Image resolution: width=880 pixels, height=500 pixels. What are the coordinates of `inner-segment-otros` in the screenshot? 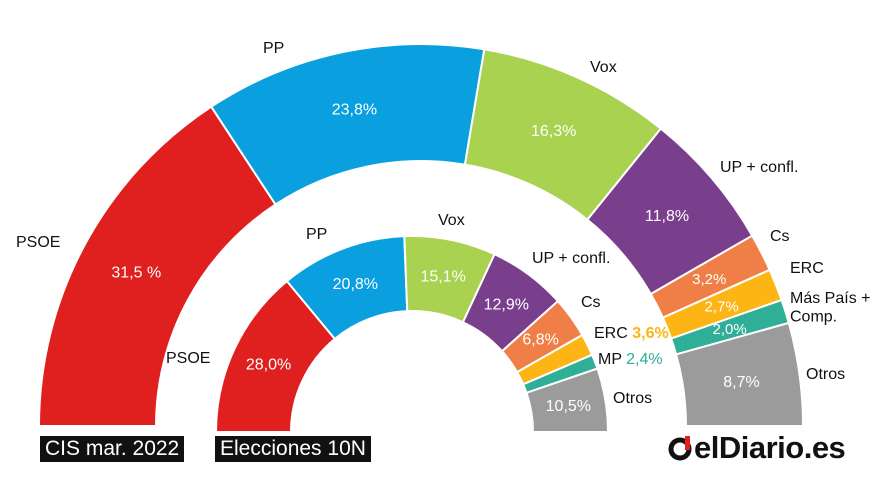 It's located at (567, 400).